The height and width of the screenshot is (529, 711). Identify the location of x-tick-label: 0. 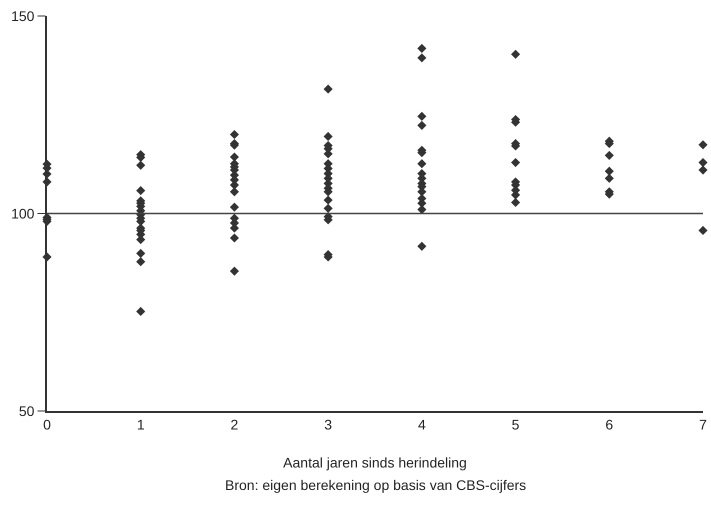
(47, 424).